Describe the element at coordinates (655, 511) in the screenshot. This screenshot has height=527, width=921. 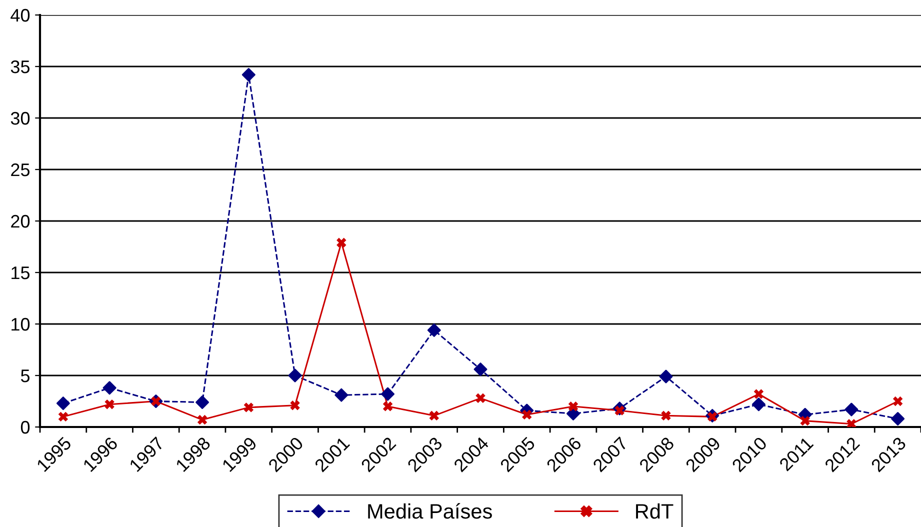
I see `legend-label: RdT` at that location.